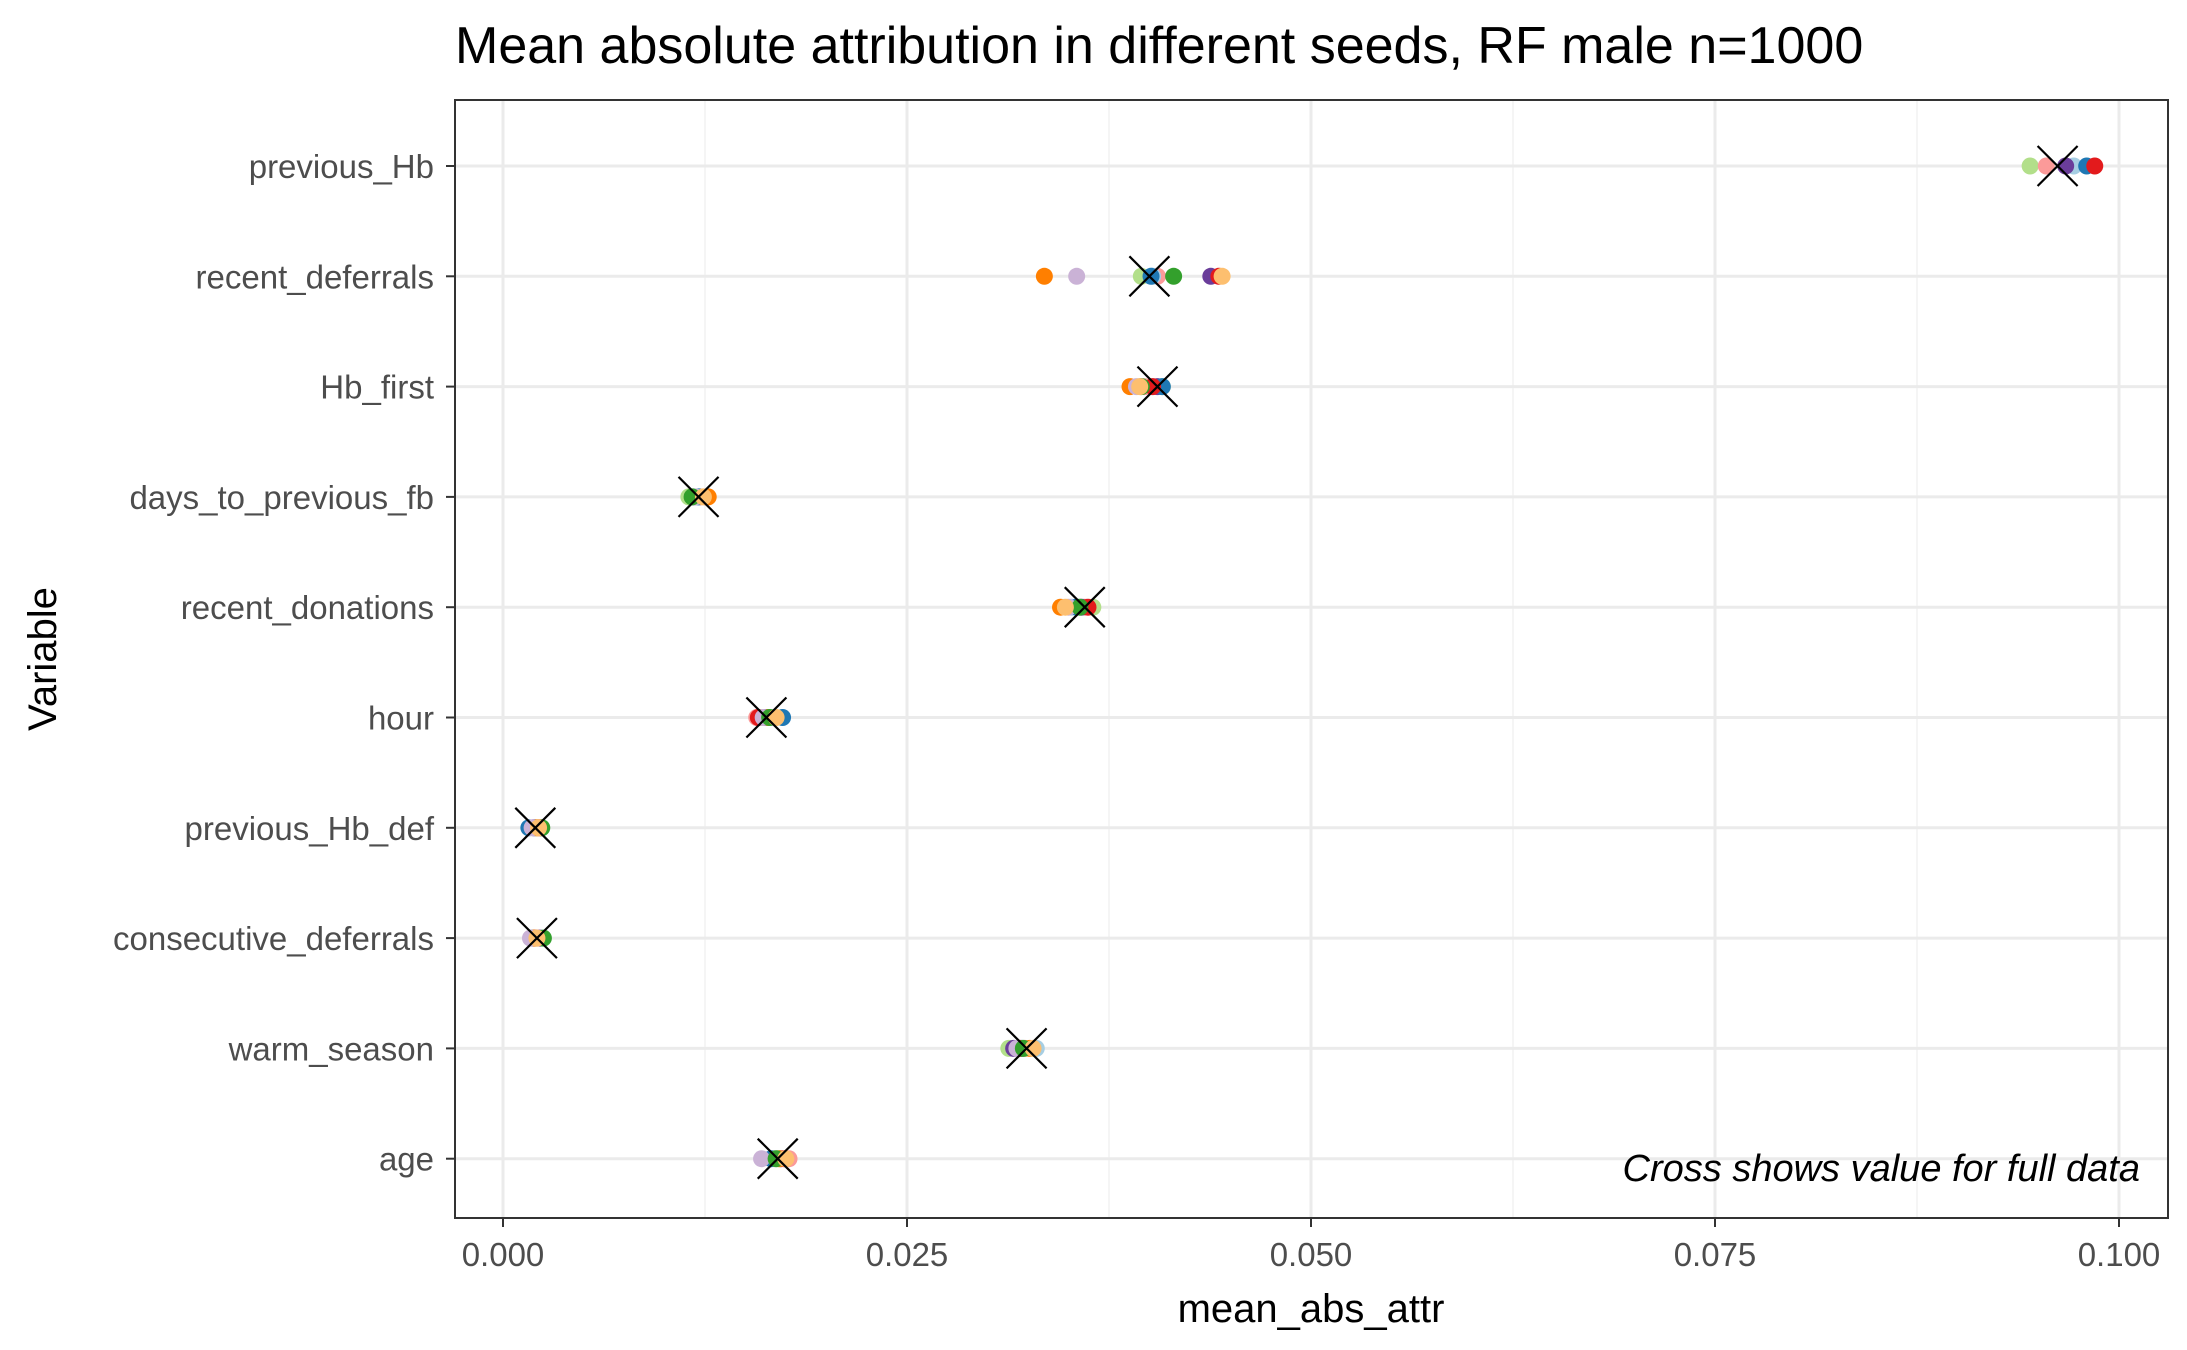 Image resolution: width=2187 pixels, height=1350 pixels. What do you see at coordinates (307, 607) in the screenshot?
I see `y-tick-label: recent_donations` at bounding box center [307, 607].